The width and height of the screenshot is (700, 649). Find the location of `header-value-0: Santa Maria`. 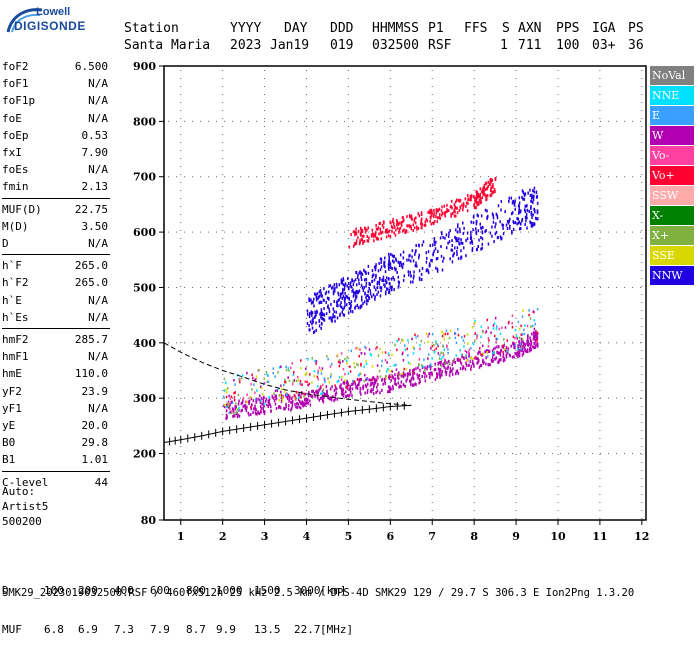

header-value-0: Santa Maria is located at coordinates (167, 45).